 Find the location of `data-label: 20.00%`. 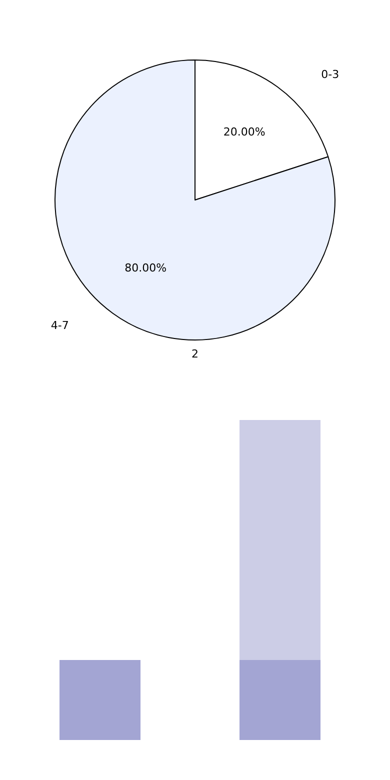

data-label: 20.00% is located at coordinates (244, 132).